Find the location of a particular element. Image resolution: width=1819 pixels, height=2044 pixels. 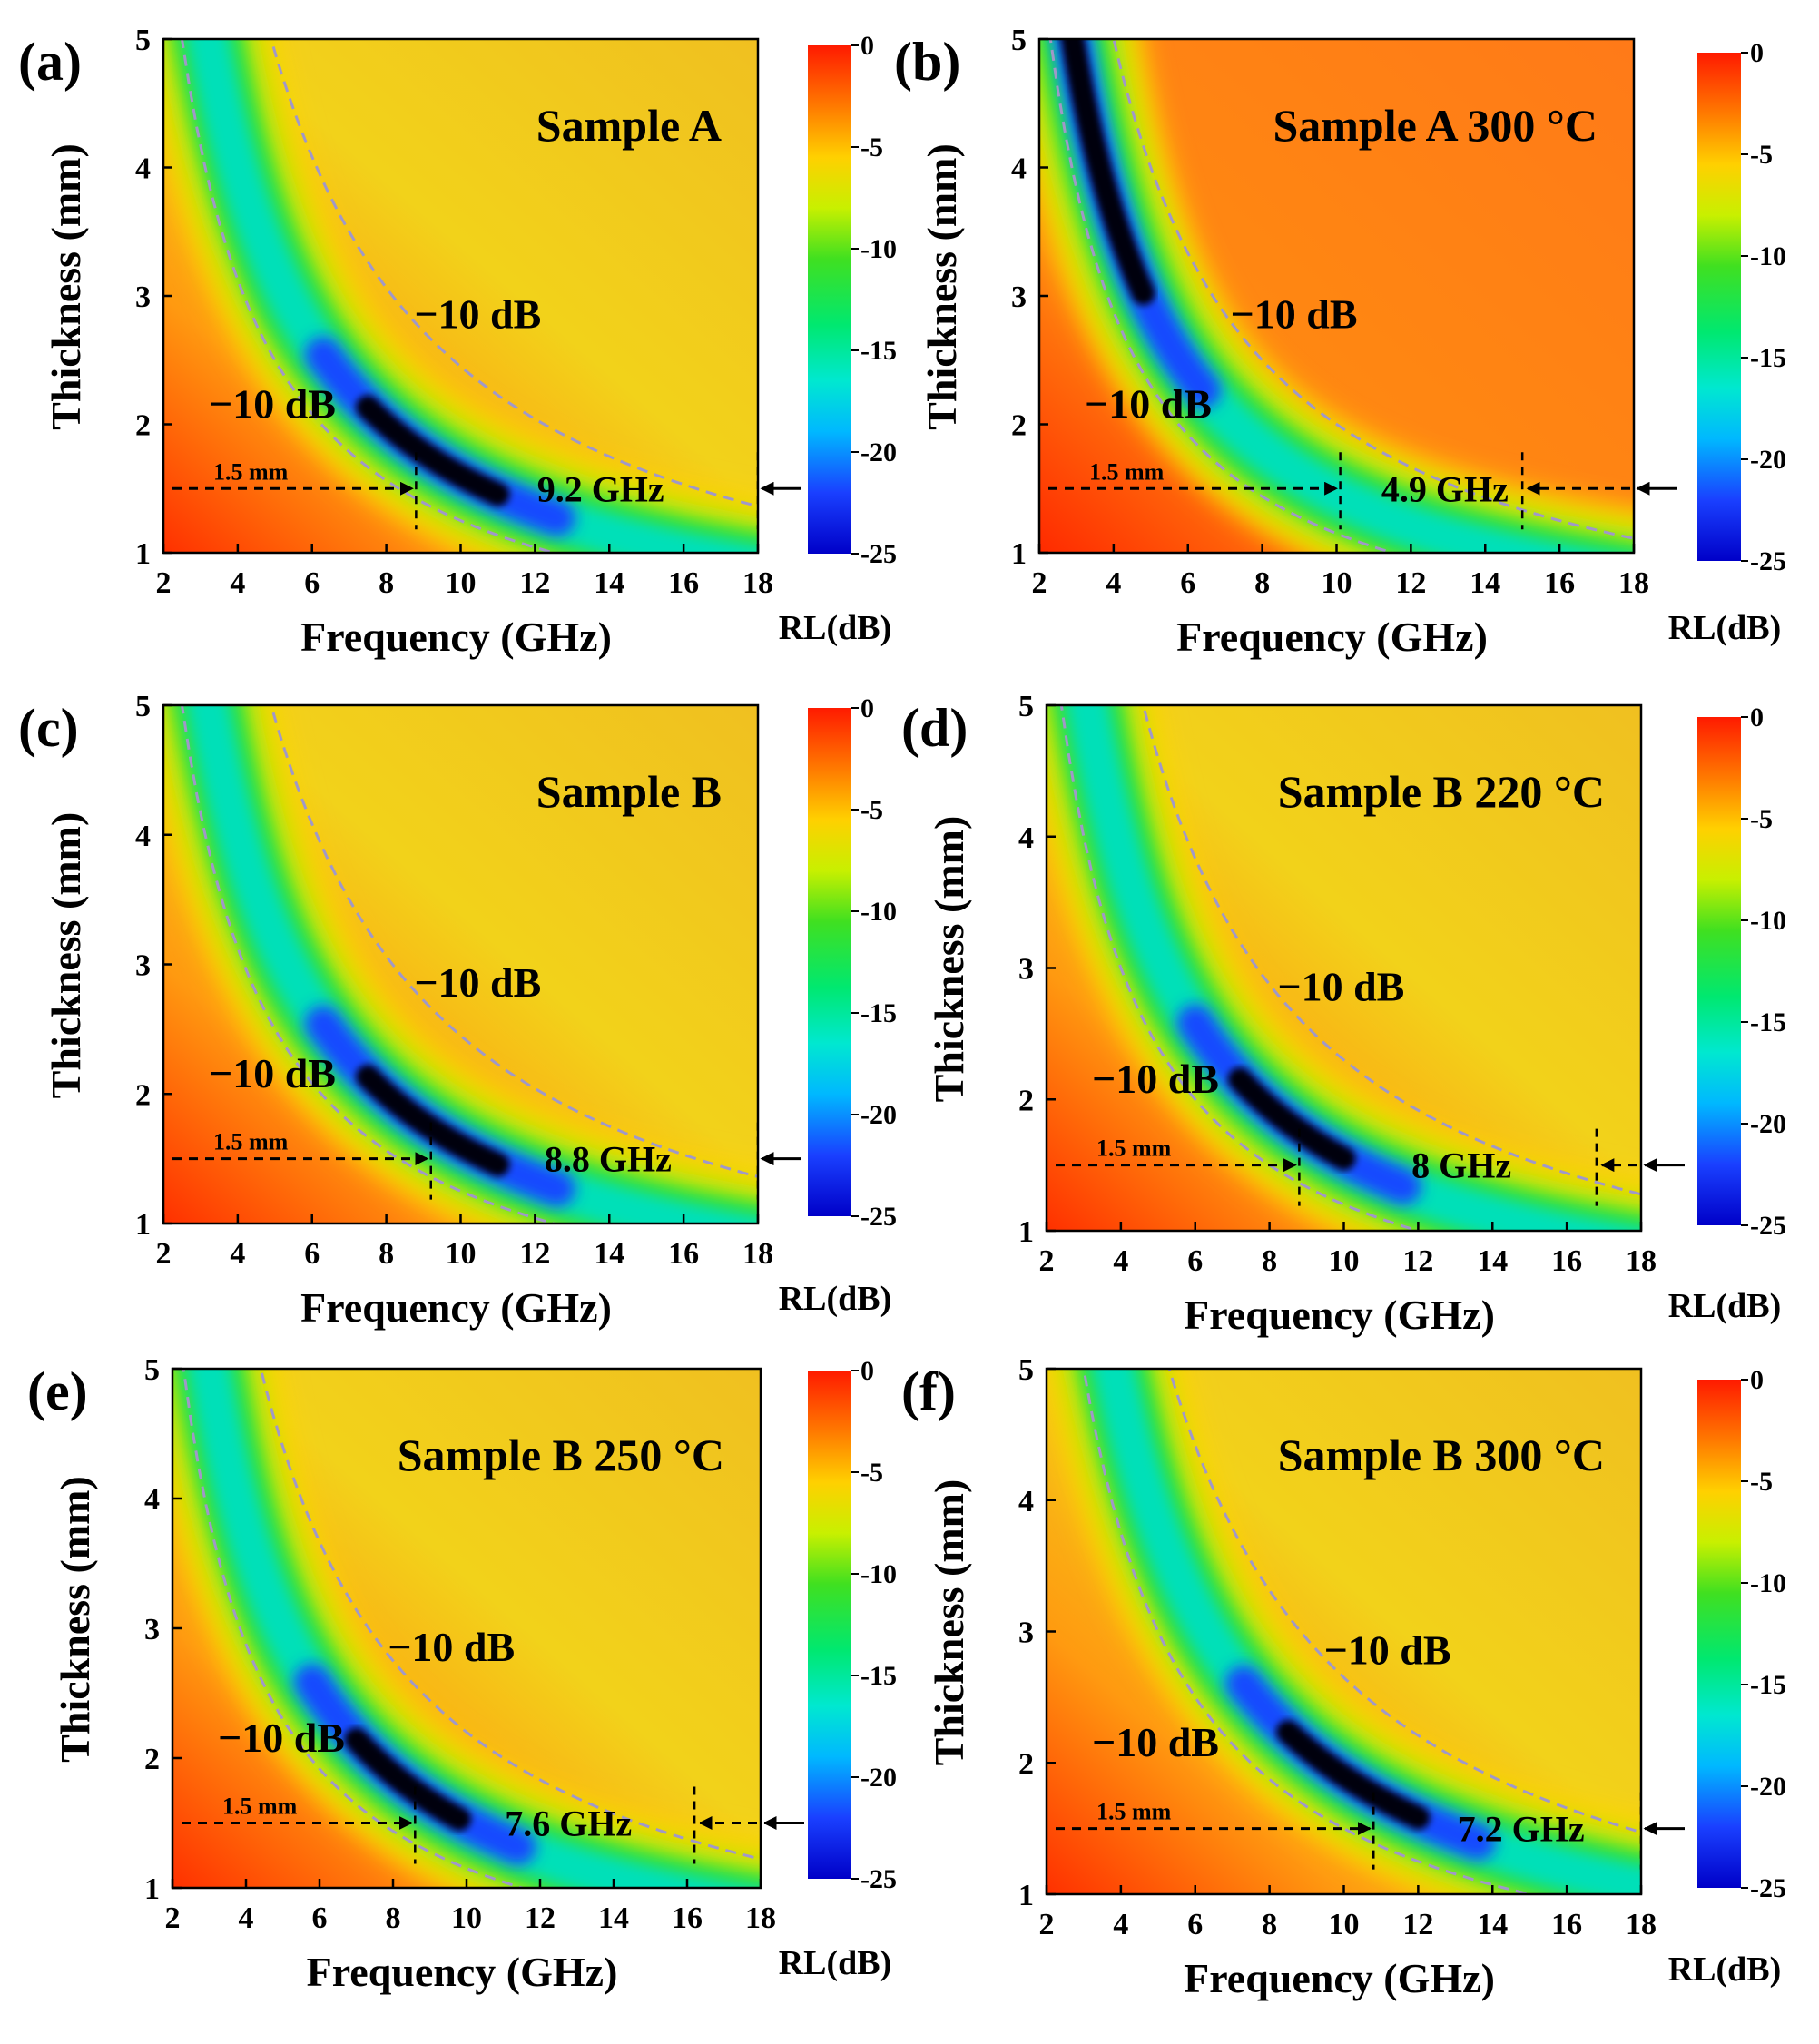

contour-label-upper: −10 dB is located at coordinates (451, 1647).